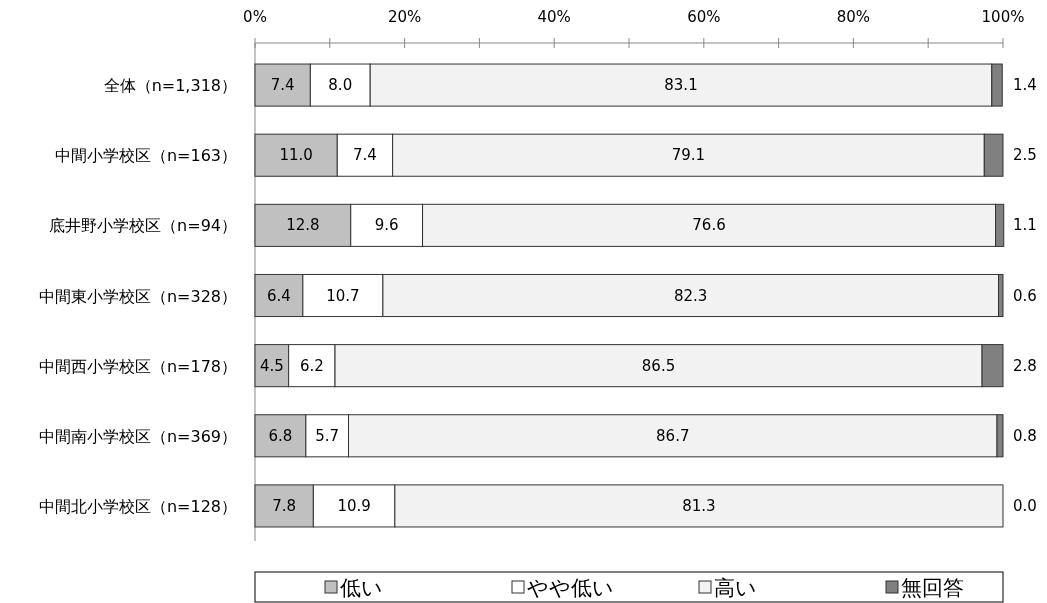  I want to click on y-tick-label: 中間小学校区（n=163）, so click(145, 156).